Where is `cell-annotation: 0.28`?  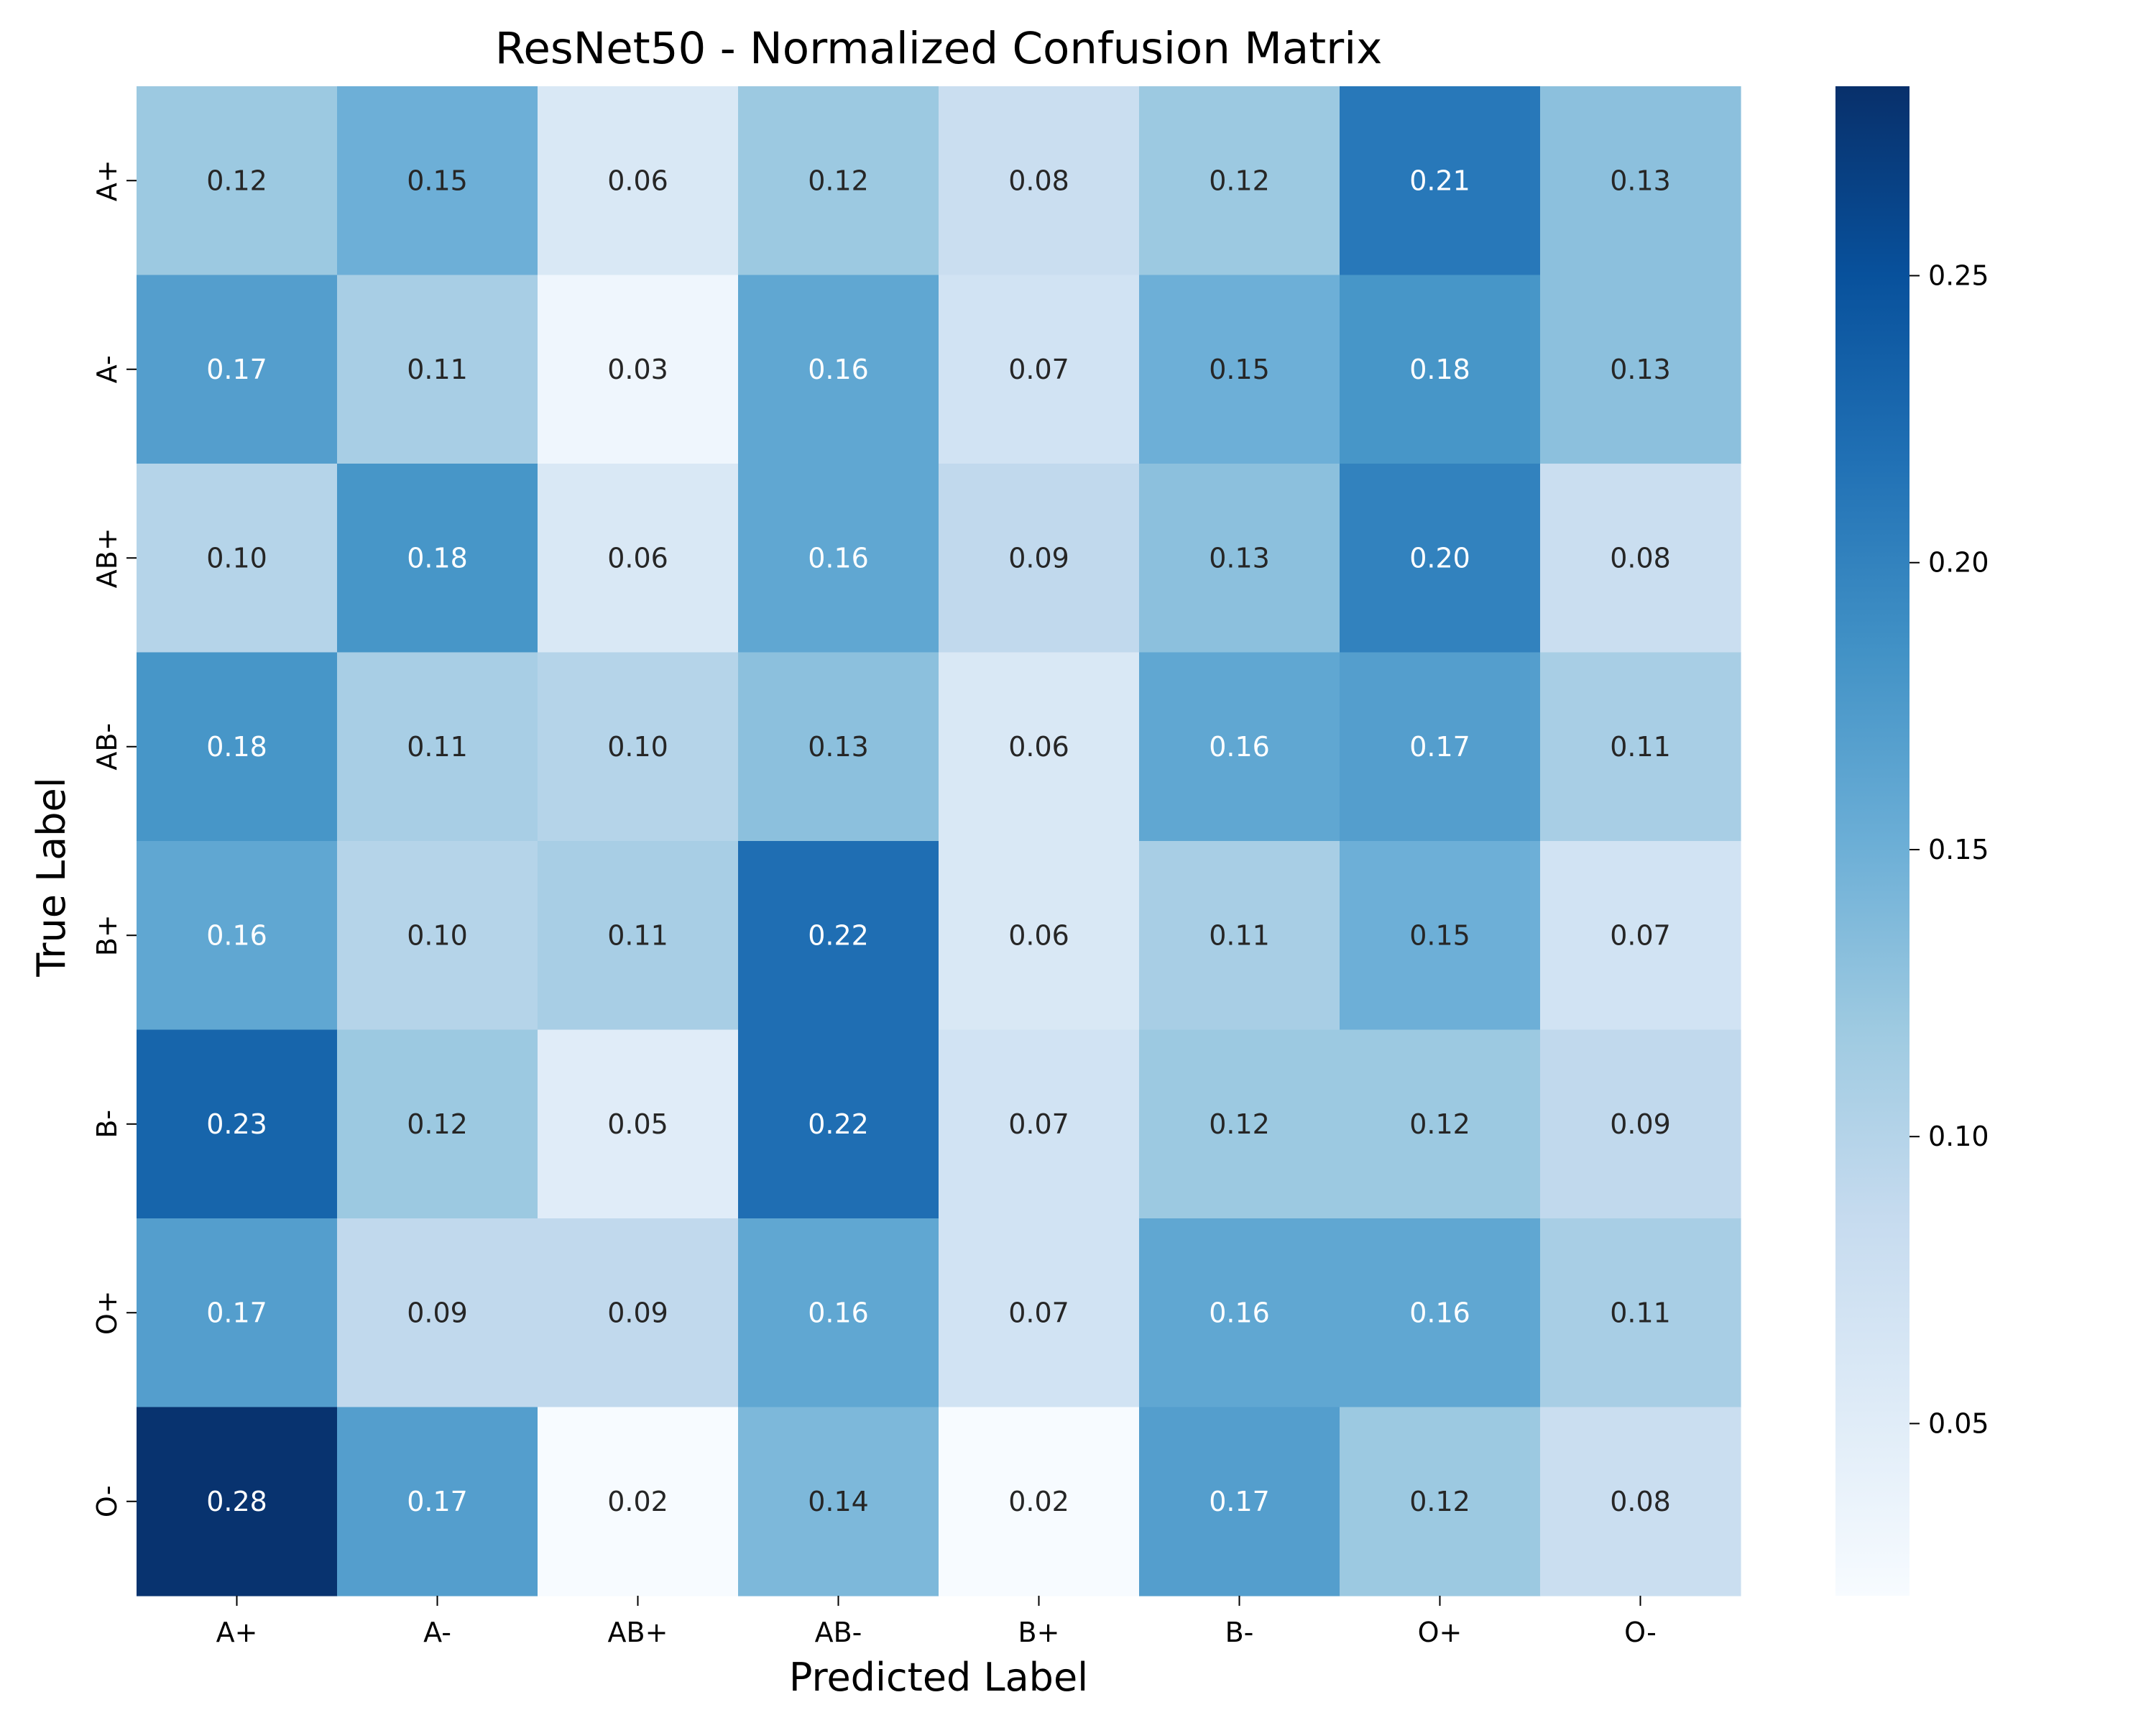 cell-annotation: 0.28 is located at coordinates (237, 1502).